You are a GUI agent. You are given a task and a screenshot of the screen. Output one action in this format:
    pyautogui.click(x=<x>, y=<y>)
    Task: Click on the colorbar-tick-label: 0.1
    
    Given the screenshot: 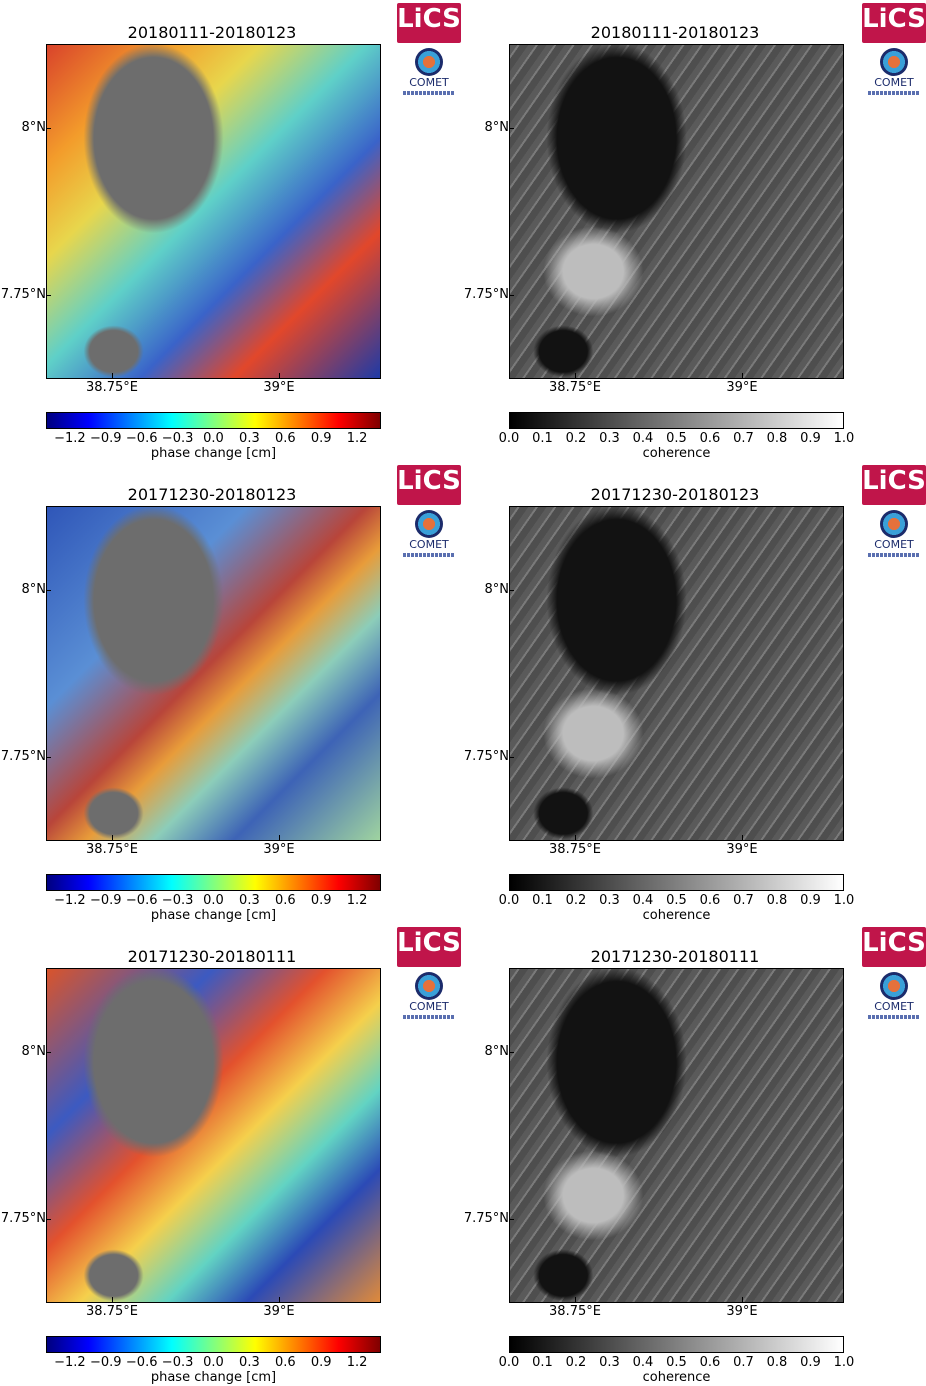 What is the action you would take?
    pyautogui.click(x=542, y=900)
    